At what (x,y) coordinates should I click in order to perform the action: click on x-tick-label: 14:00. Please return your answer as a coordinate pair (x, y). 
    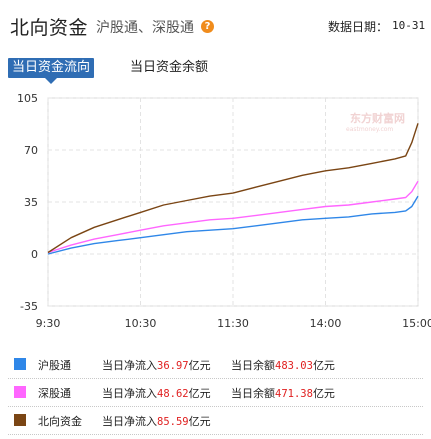
    Looking at the image, I should click on (326, 323).